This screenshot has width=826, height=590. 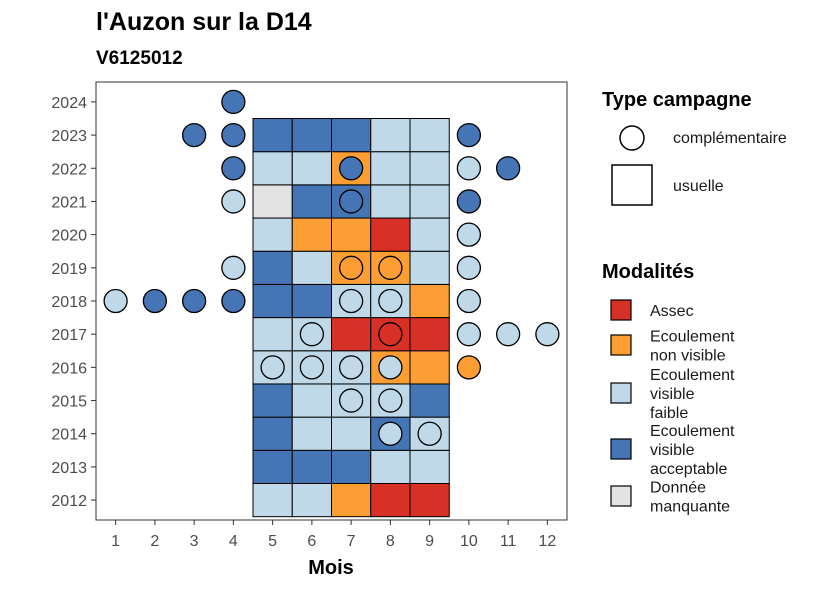 I want to click on x-tick-label-11: 11, so click(x=508, y=541).